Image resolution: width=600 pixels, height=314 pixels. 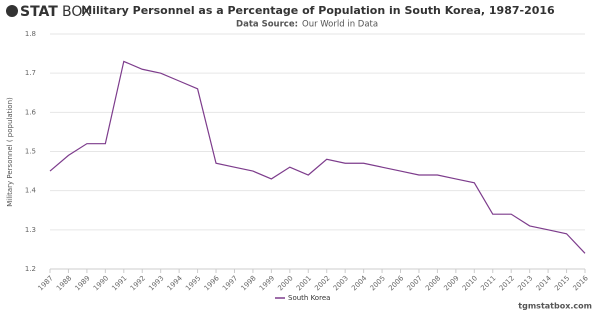 I want to click on y-tick-label: 1.4, so click(x=31, y=191).